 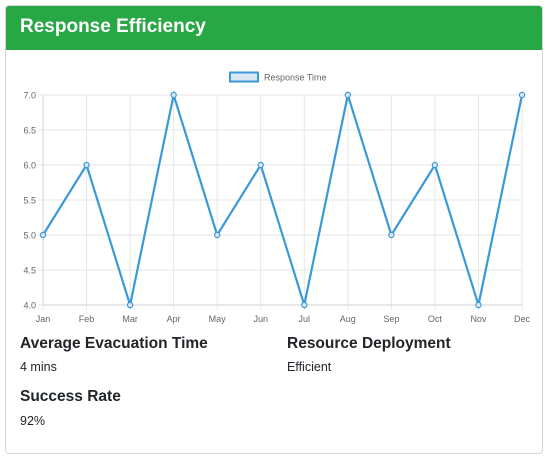 What do you see at coordinates (435, 319) in the screenshot?
I see `x-tick-label: Oct` at bounding box center [435, 319].